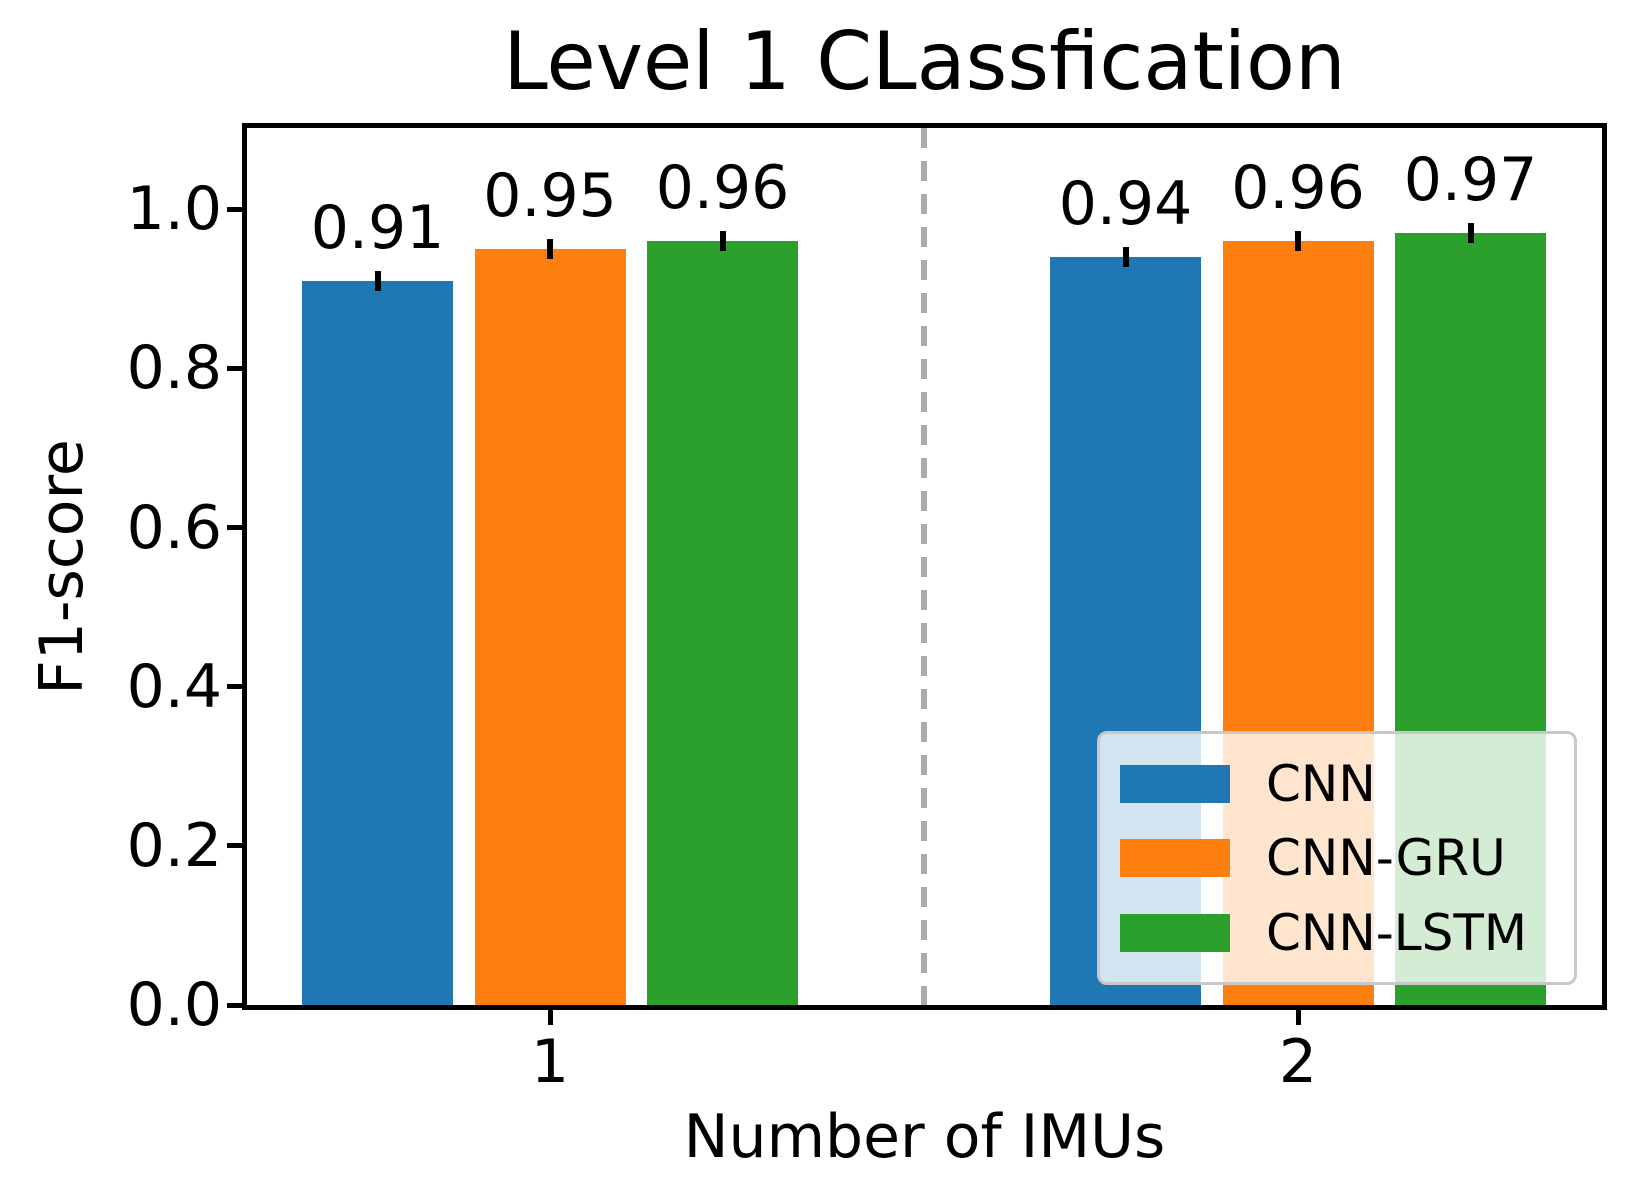 The height and width of the screenshot is (1202, 1630). I want to click on x-axis-label: Number of IMUs, so click(924, 1137).